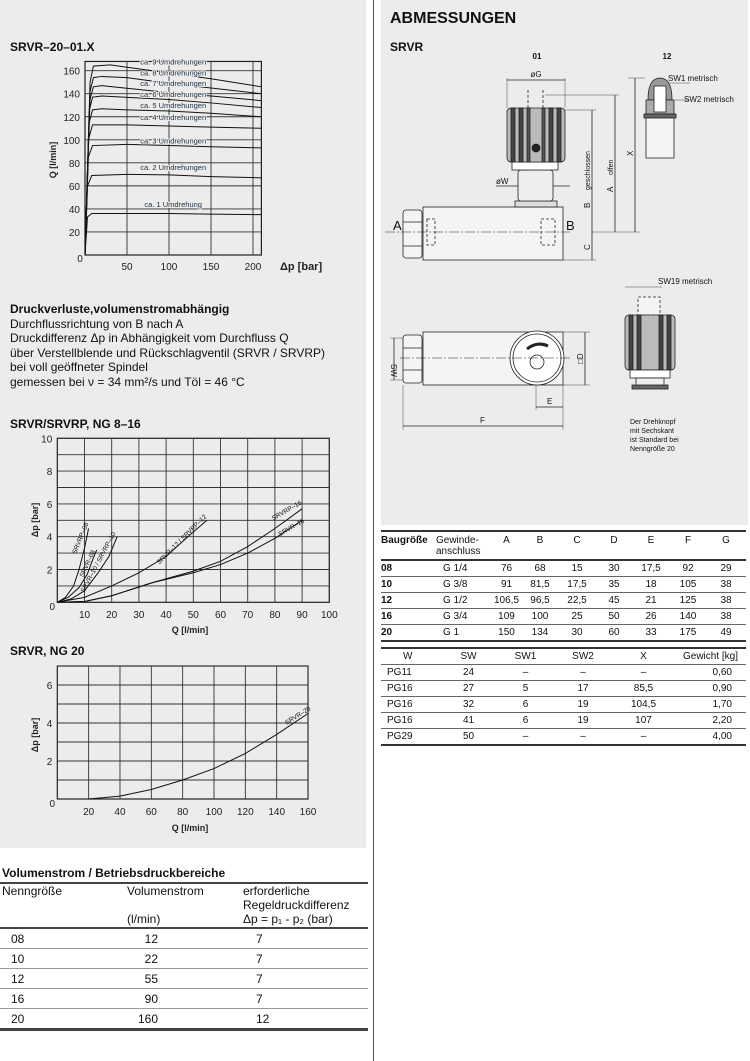  I want to click on table-row: PG29 50– – –4,00, so click(563, 737).